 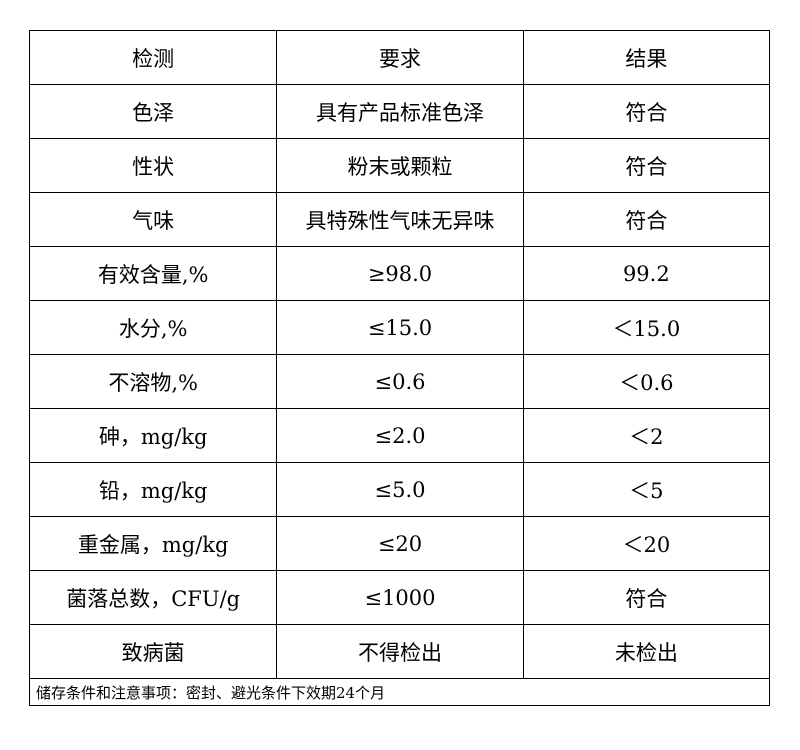 What do you see at coordinates (153, 57) in the screenshot?
I see `header-cell: 检测` at bounding box center [153, 57].